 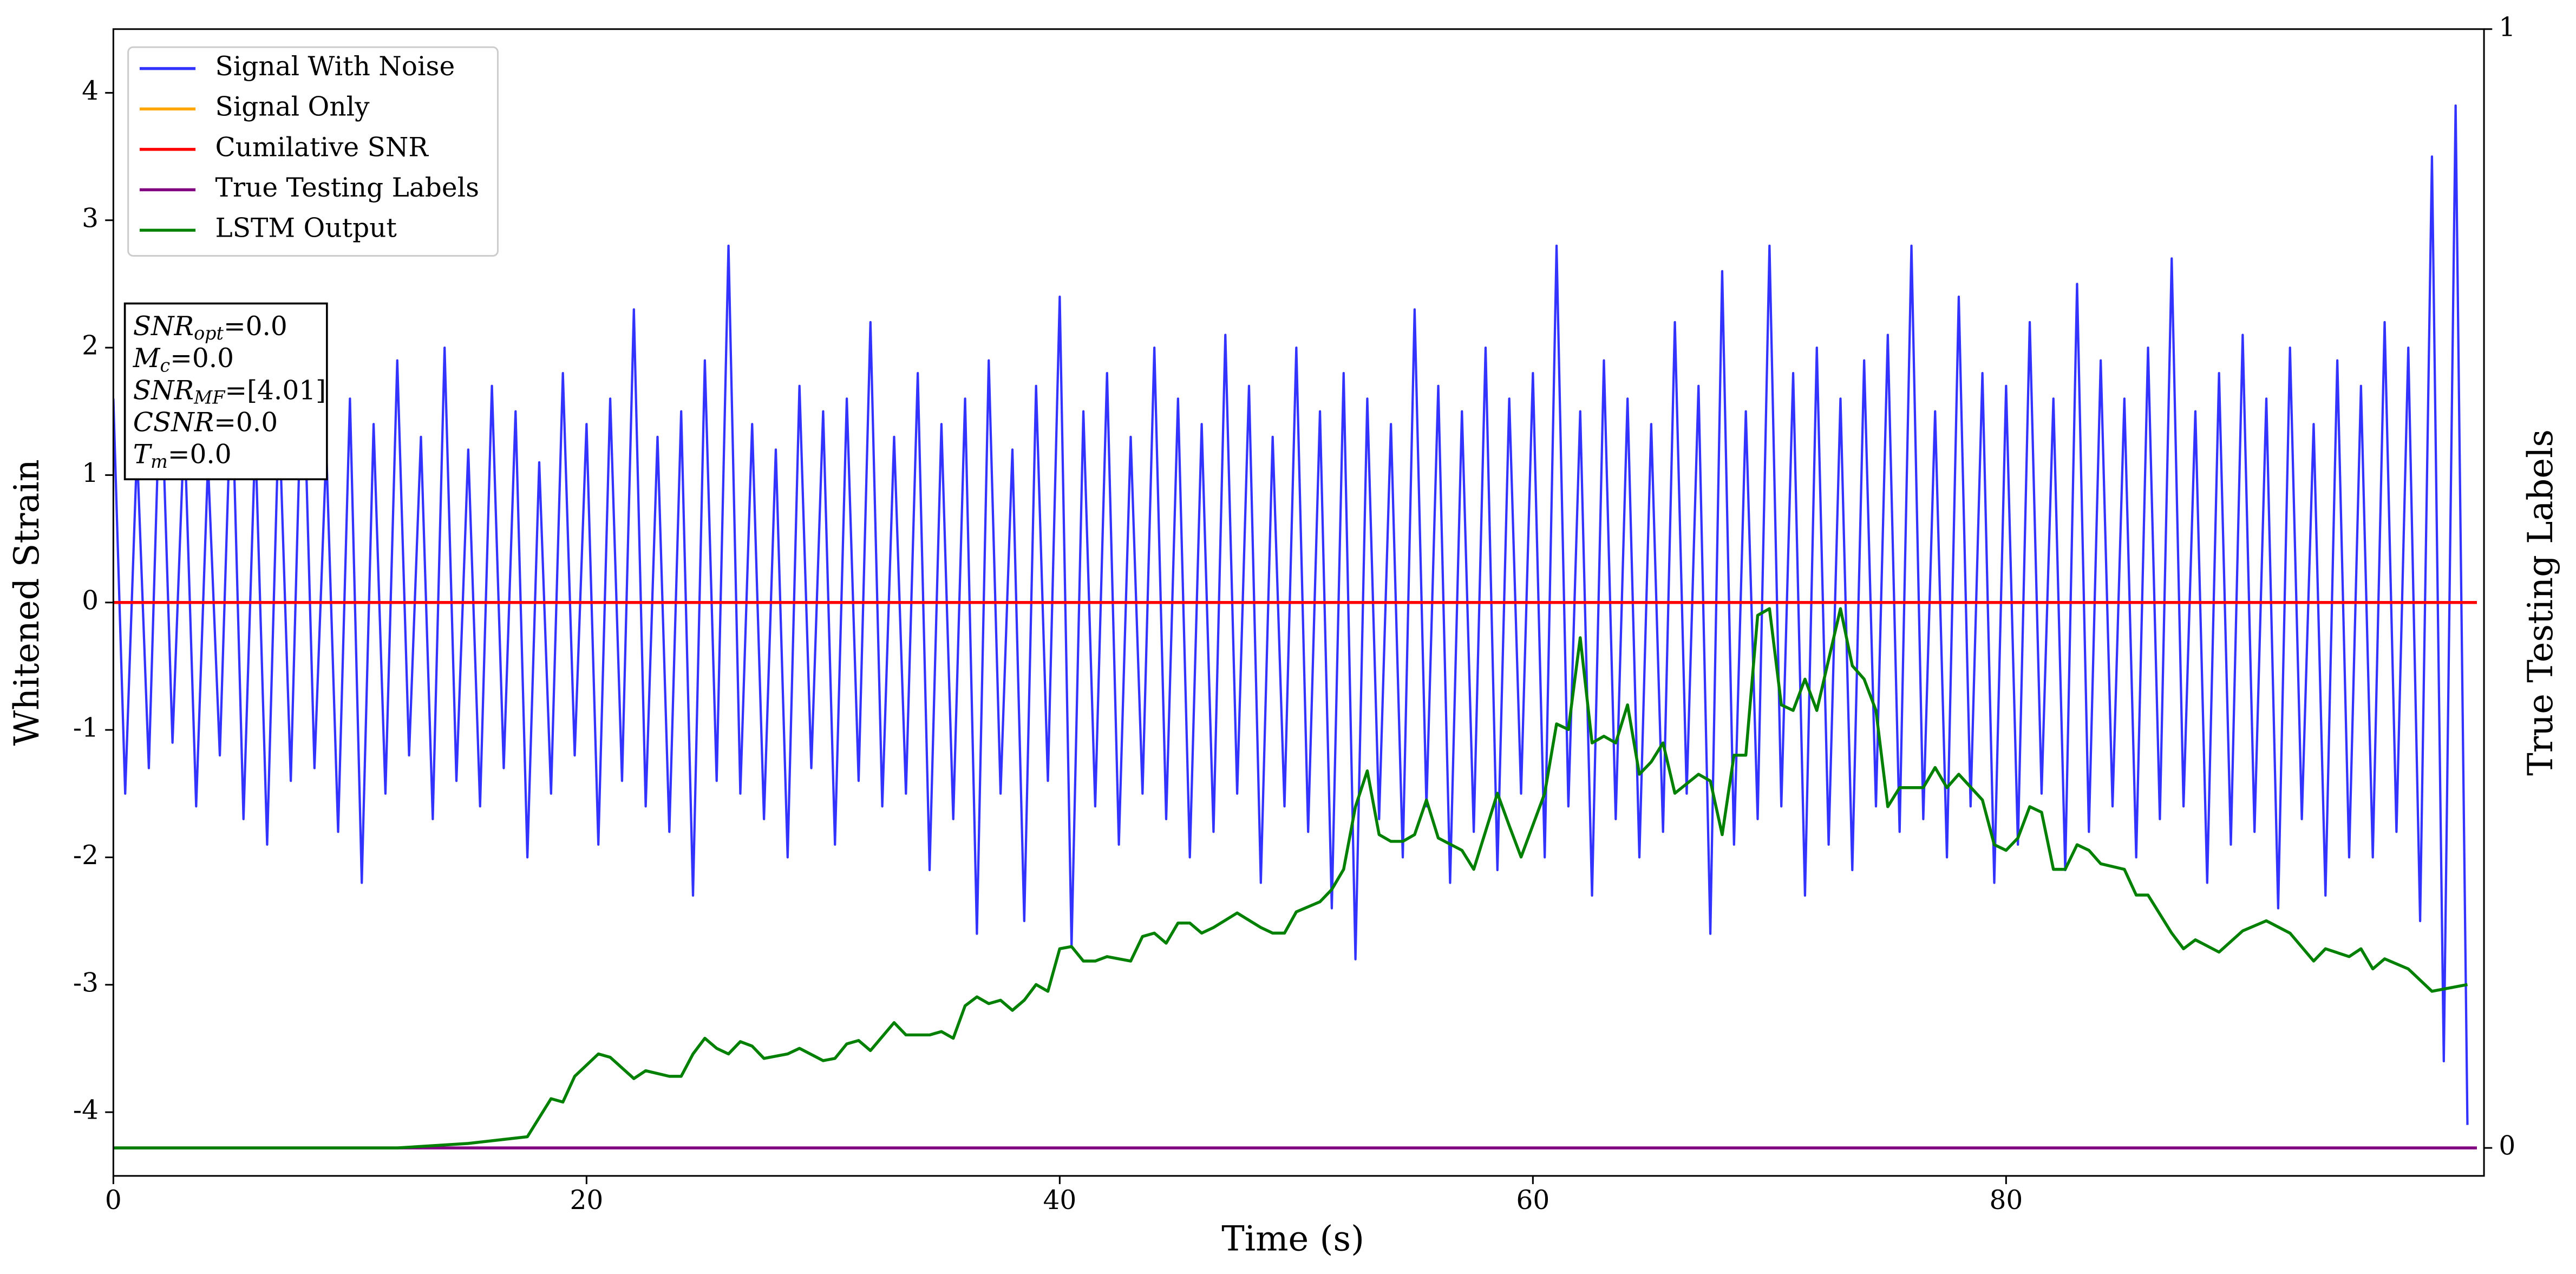 What do you see at coordinates (275, 390) in the screenshot?
I see `annotation-text: =[4.01]` at bounding box center [275, 390].